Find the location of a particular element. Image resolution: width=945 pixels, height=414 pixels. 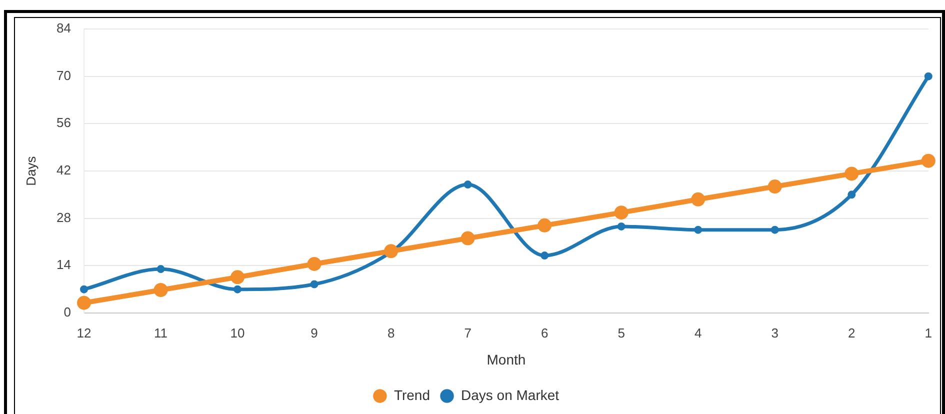

x-tick-label: 1 is located at coordinates (928, 332).